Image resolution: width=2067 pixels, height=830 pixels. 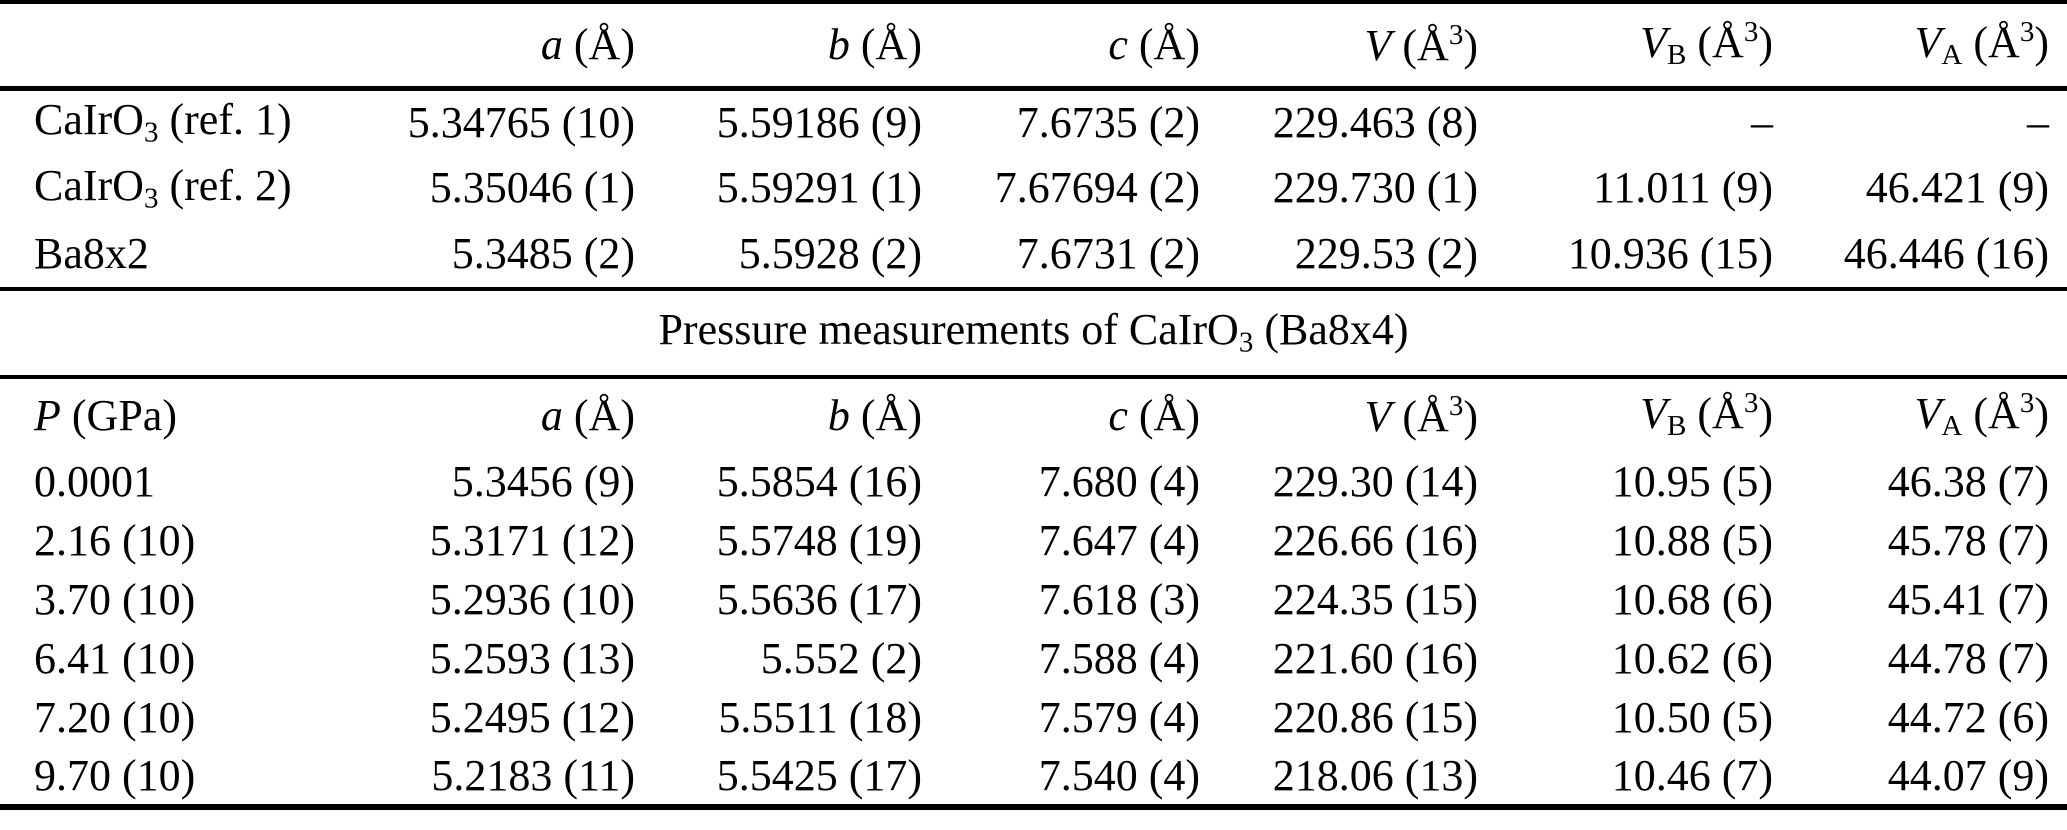 I want to click on table-cell: 45.41 (7), so click(x=1968, y=600).